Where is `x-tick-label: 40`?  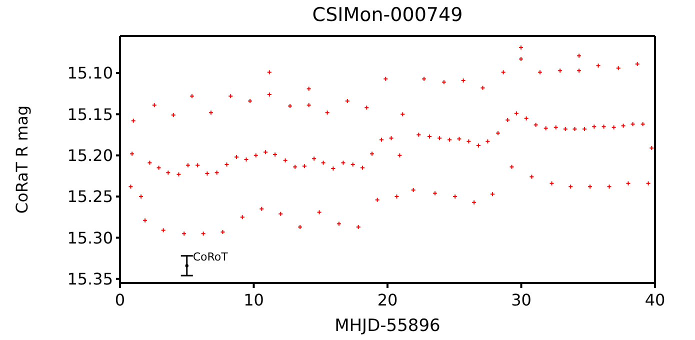 x-tick-label: 40 is located at coordinates (655, 300).